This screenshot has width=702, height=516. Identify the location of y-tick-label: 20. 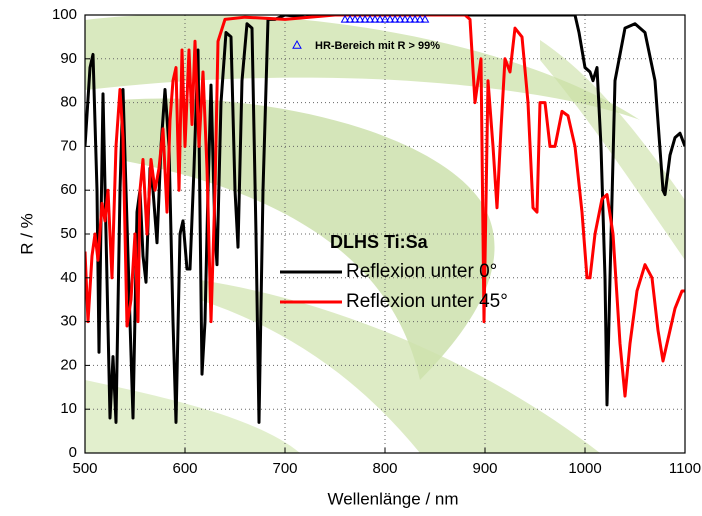
(68, 364).